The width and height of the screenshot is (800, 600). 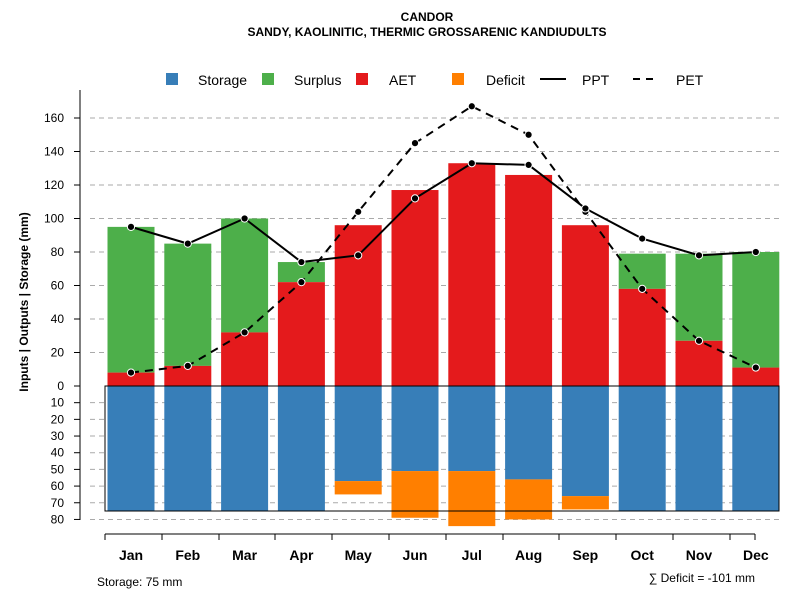 I want to click on surplus-bar-feb, so click(x=188, y=304).